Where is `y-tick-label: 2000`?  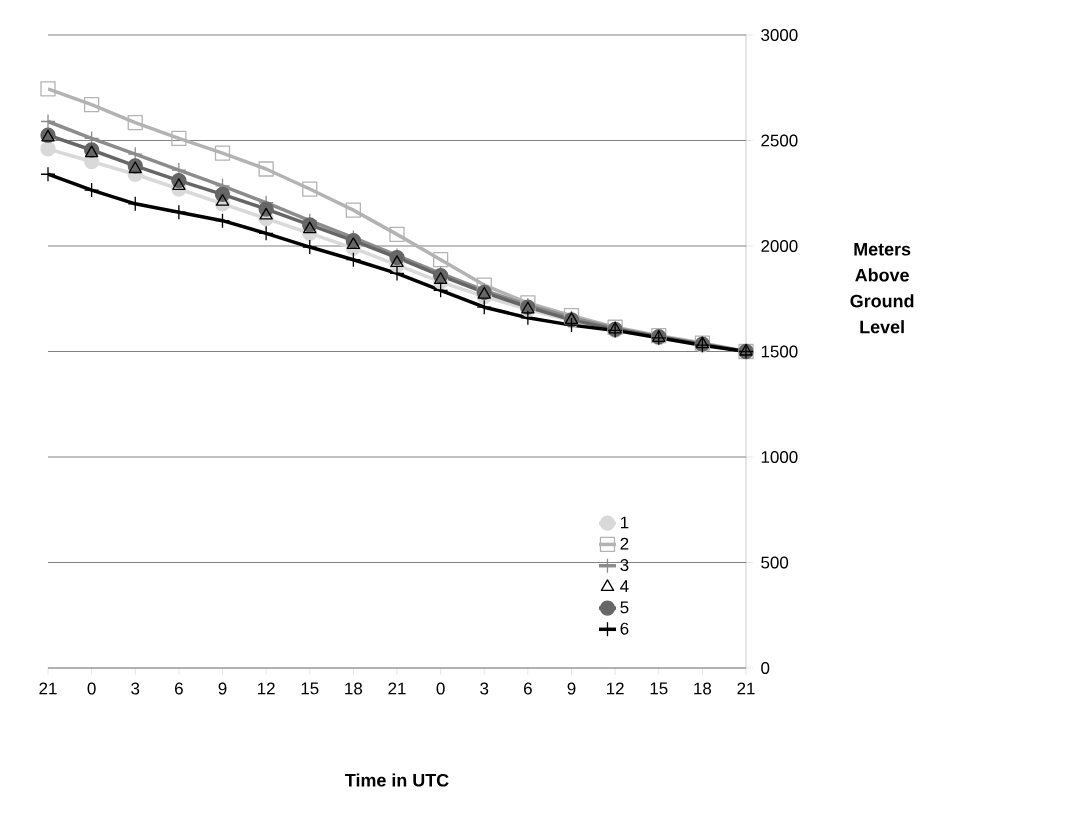
y-tick-label: 2000 is located at coordinates (779, 246).